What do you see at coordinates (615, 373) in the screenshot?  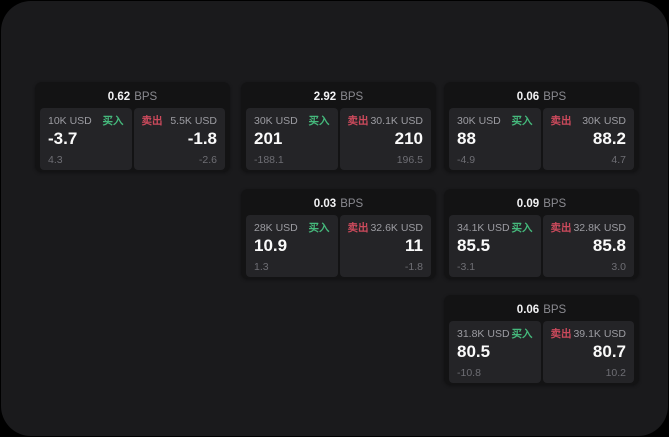 I see `sell-delta: 10.2` at bounding box center [615, 373].